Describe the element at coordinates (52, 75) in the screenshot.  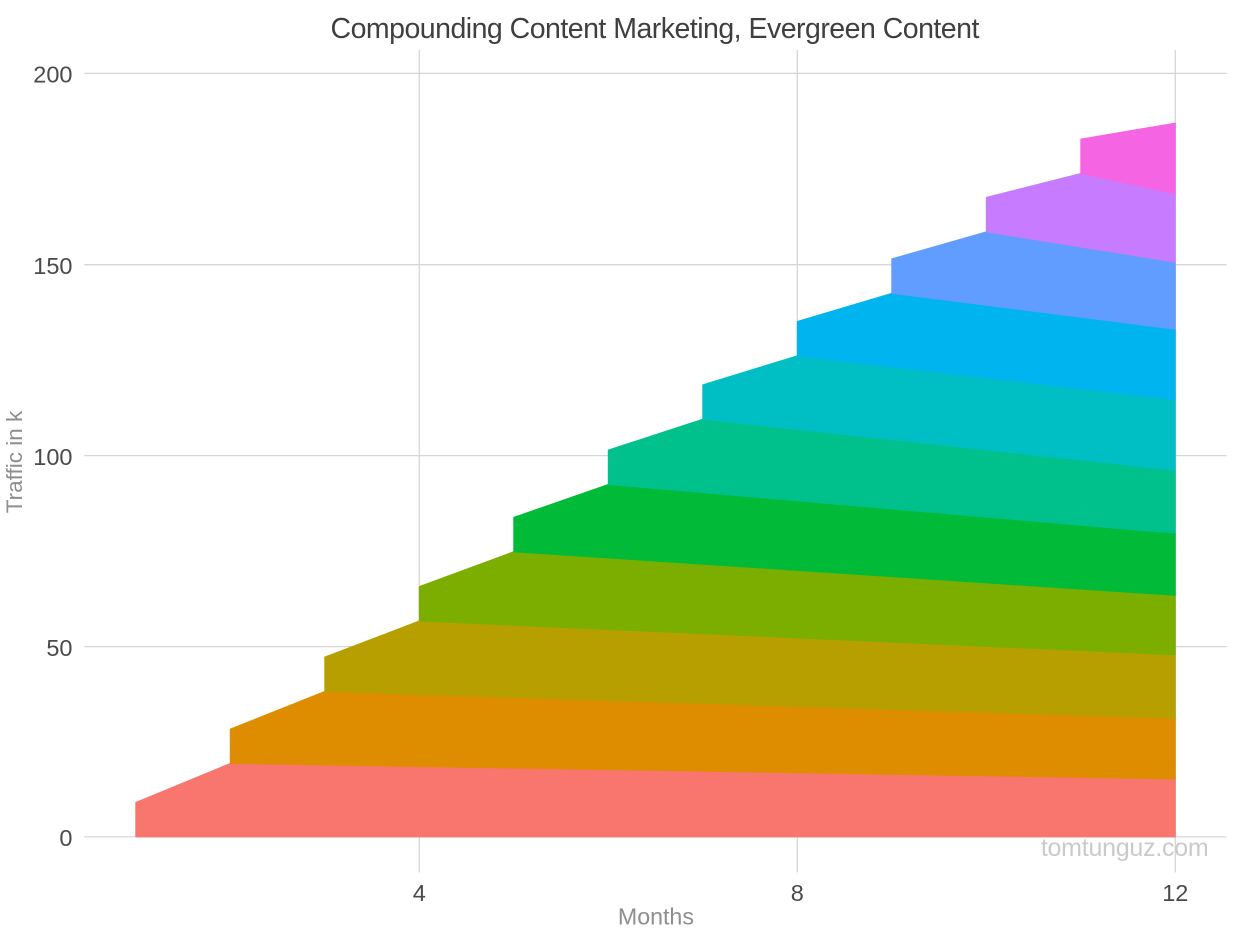
I see `svg-text: 200` at that location.